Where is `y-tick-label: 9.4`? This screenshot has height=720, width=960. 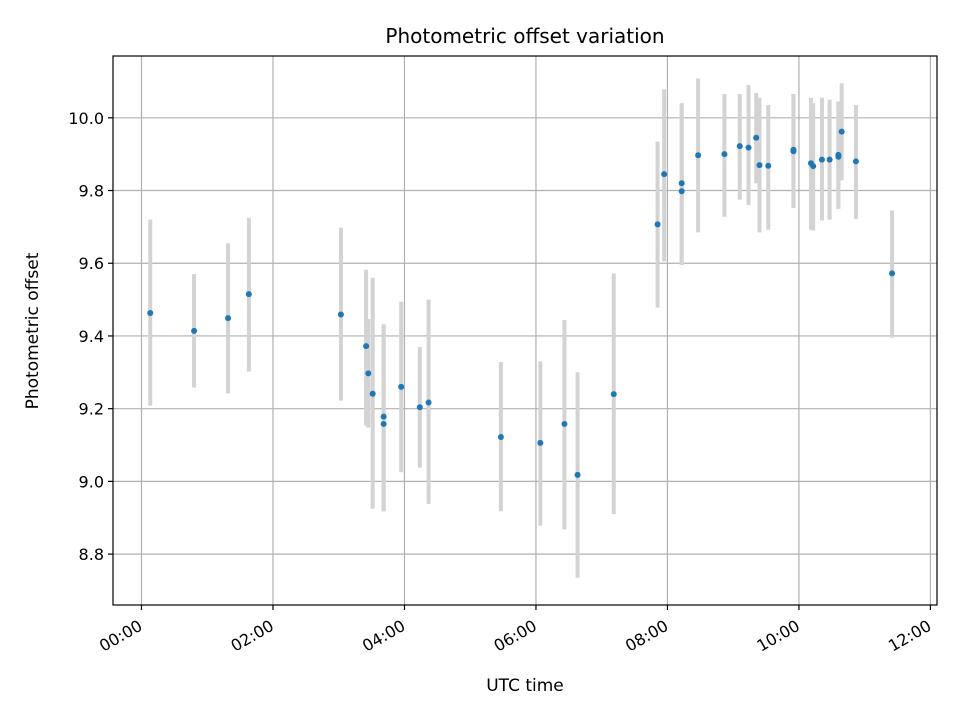 y-tick-label: 9.4 is located at coordinates (91, 336).